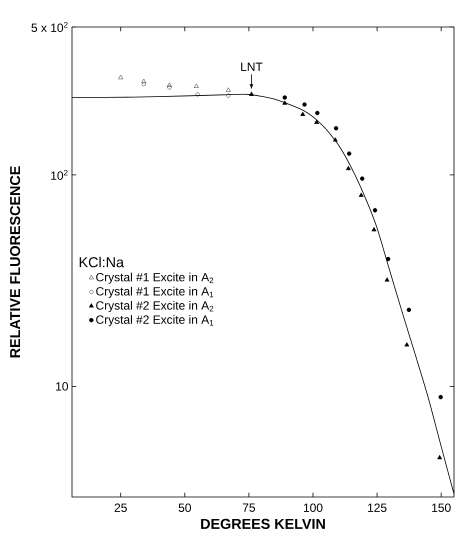 Image resolution: width=456 pixels, height=544 pixels. Describe the element at coordinates (49, 27) in the screenshot. I see `y-tick-label: 5 x 10$^{2}$` at that location.